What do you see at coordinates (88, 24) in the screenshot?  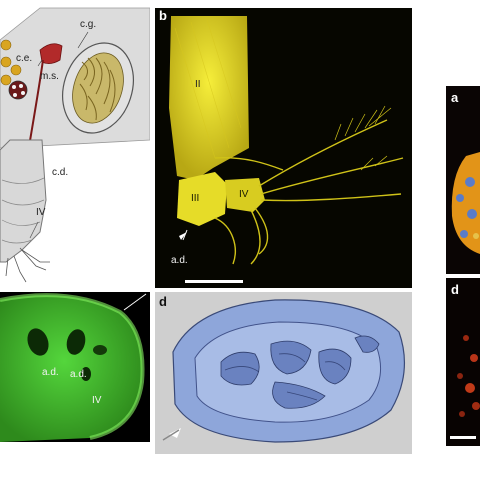 I see `label-c-g: c.g.` at bounding box center [88, 24].